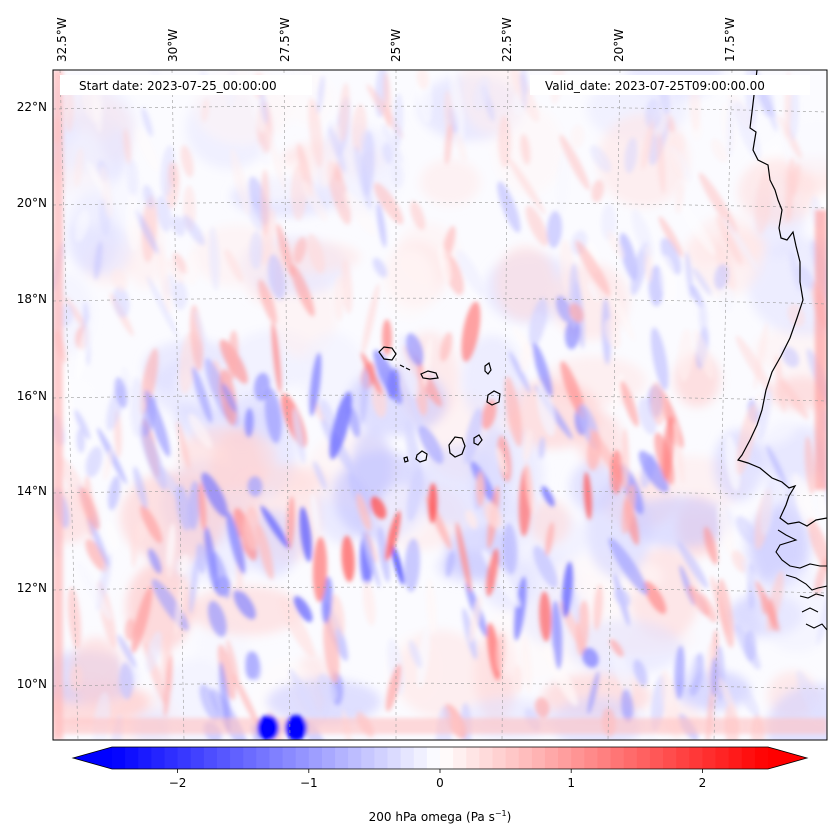  What do you see at coordinates (32, 107) in the screenshot?
I see `lat-label: 22°N` at bounding box center [32, 107].